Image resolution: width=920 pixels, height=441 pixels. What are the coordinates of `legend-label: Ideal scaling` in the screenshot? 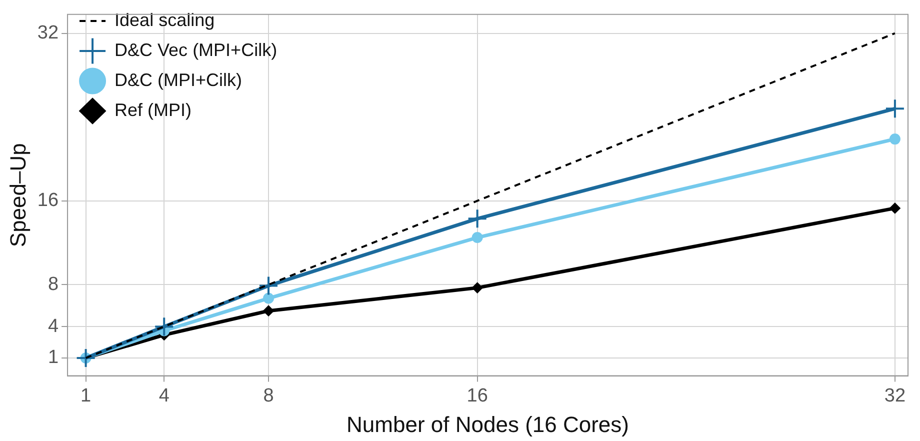 It's located at (164, 20).